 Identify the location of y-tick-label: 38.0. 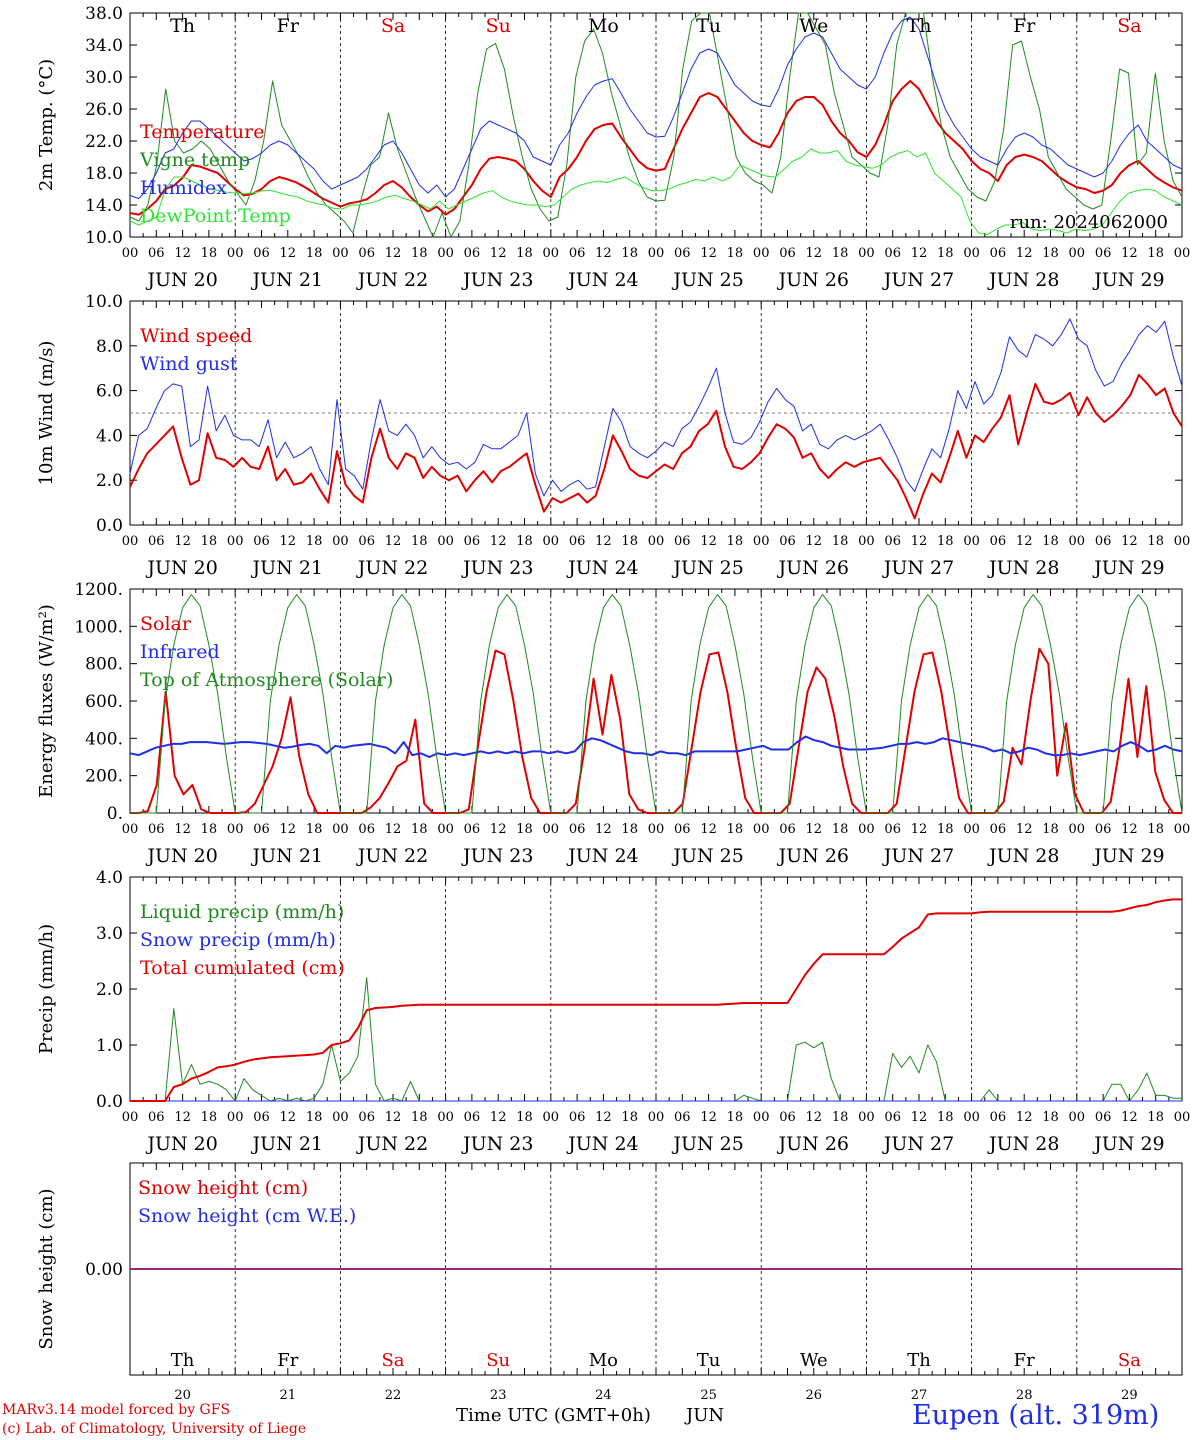
(104, 14).